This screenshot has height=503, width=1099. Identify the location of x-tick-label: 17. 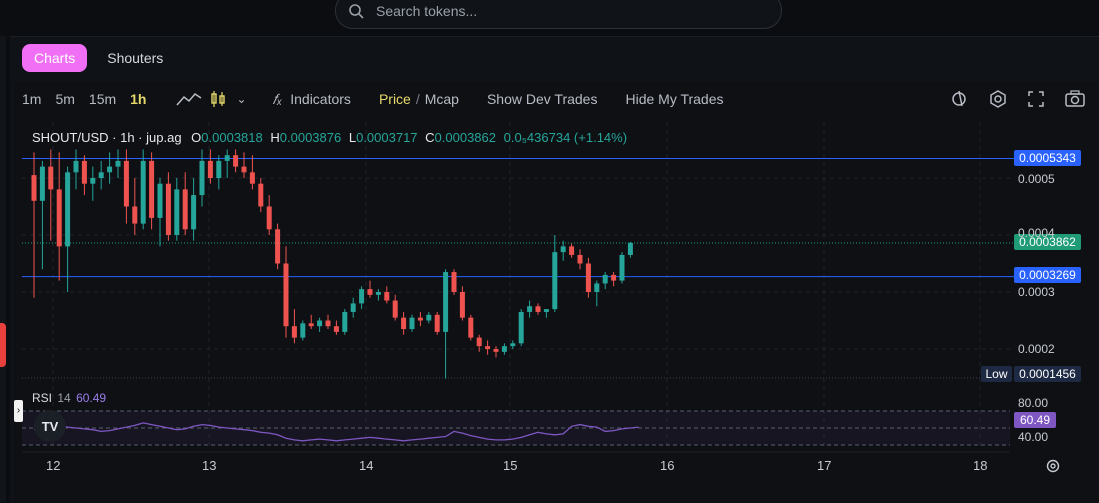
(824, 465).